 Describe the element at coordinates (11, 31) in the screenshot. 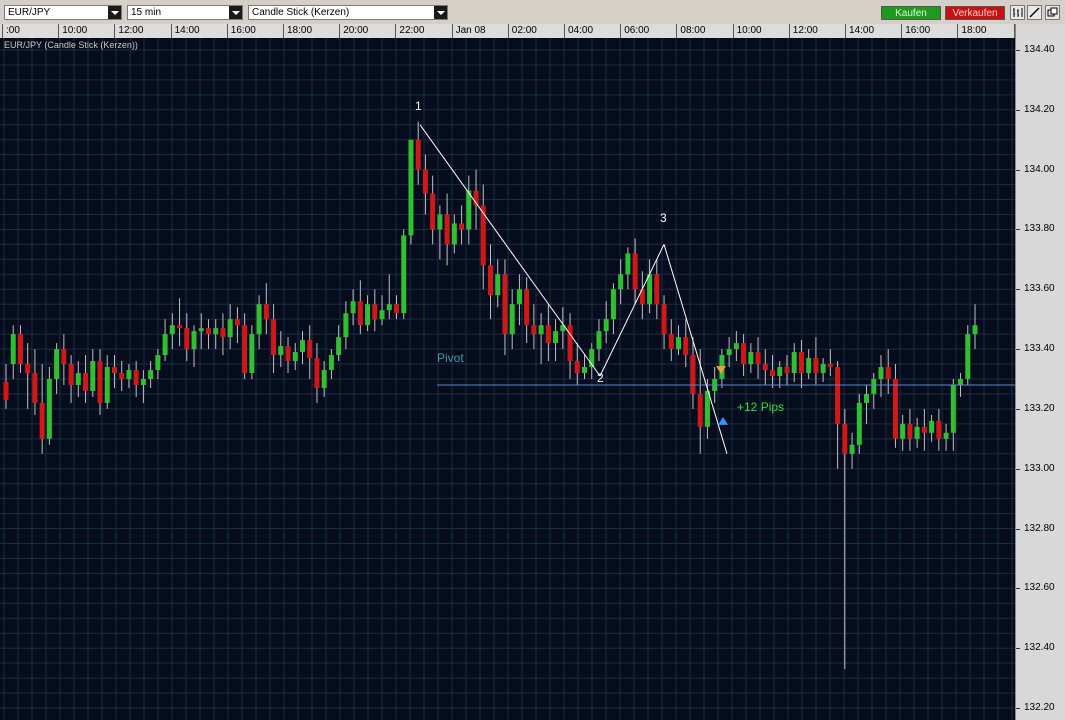

I see `time-axis-label: :00` at that location.